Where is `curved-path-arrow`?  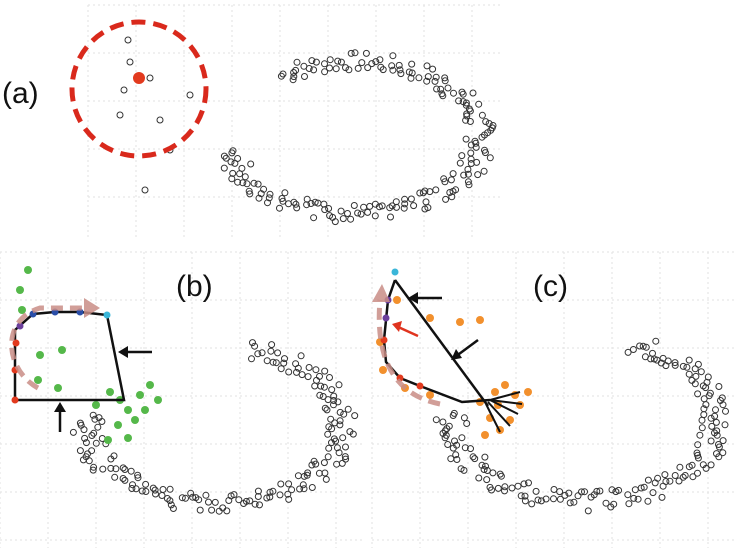 curved-path-arrow is located at coordinates (408, 353).